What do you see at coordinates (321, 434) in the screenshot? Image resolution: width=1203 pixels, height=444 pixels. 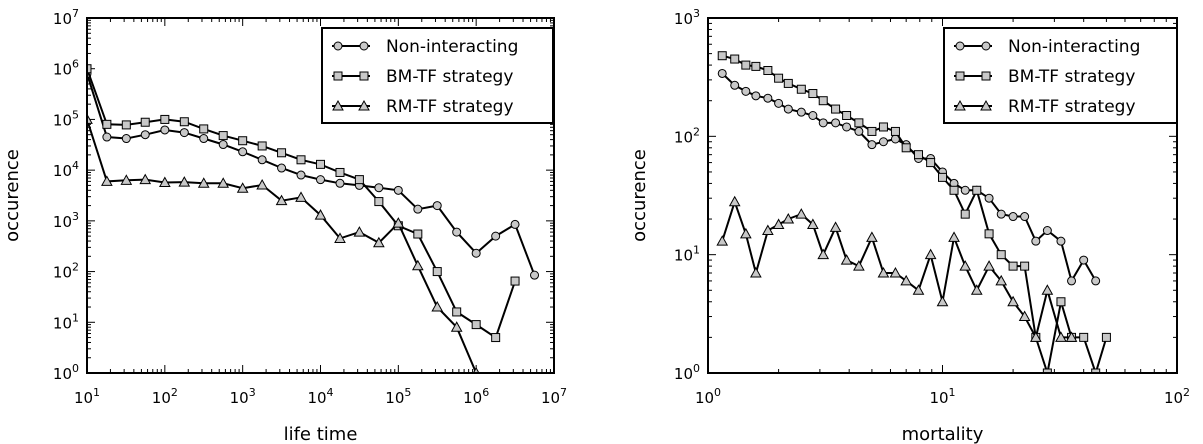 I see `x-axis-label: life time` at bounding box center [321, 434].